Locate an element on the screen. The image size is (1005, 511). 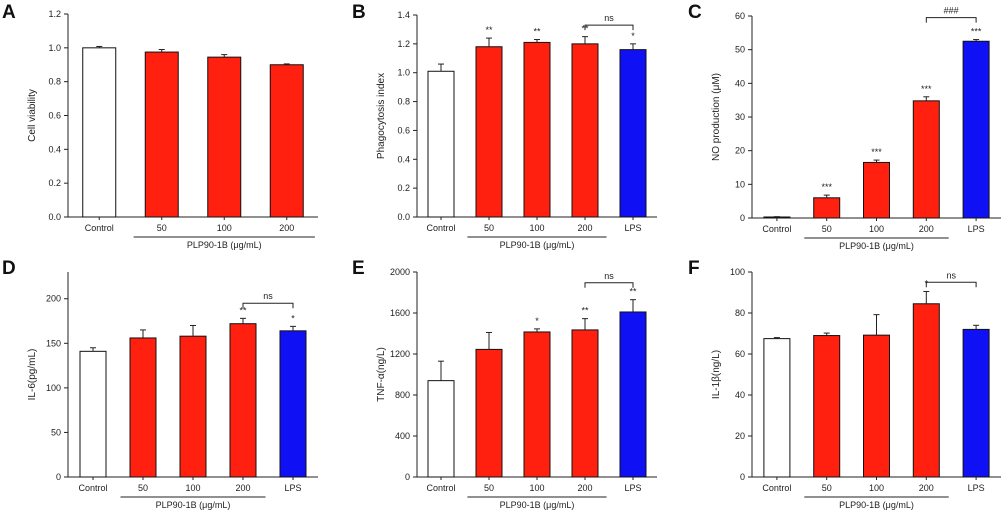
panel-letter: F is located at coordinates (694, 268).